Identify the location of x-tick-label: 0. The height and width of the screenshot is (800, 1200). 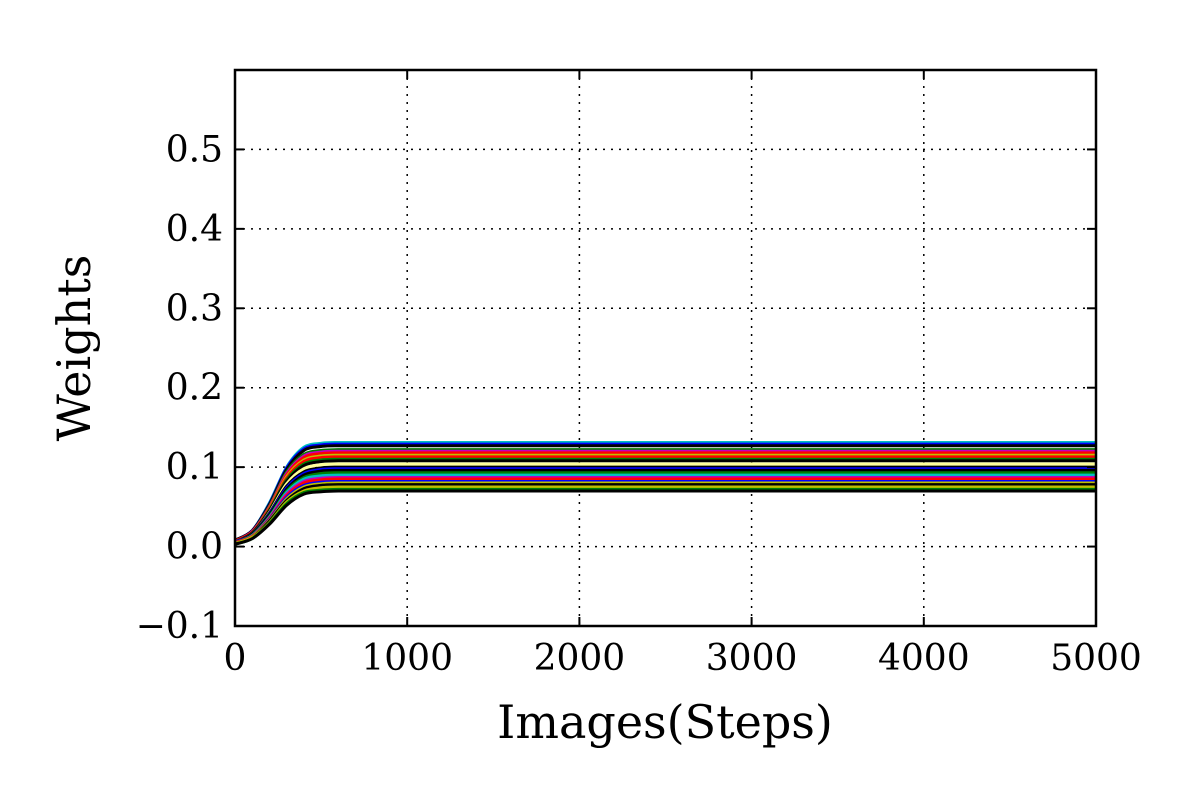
(235, 658).